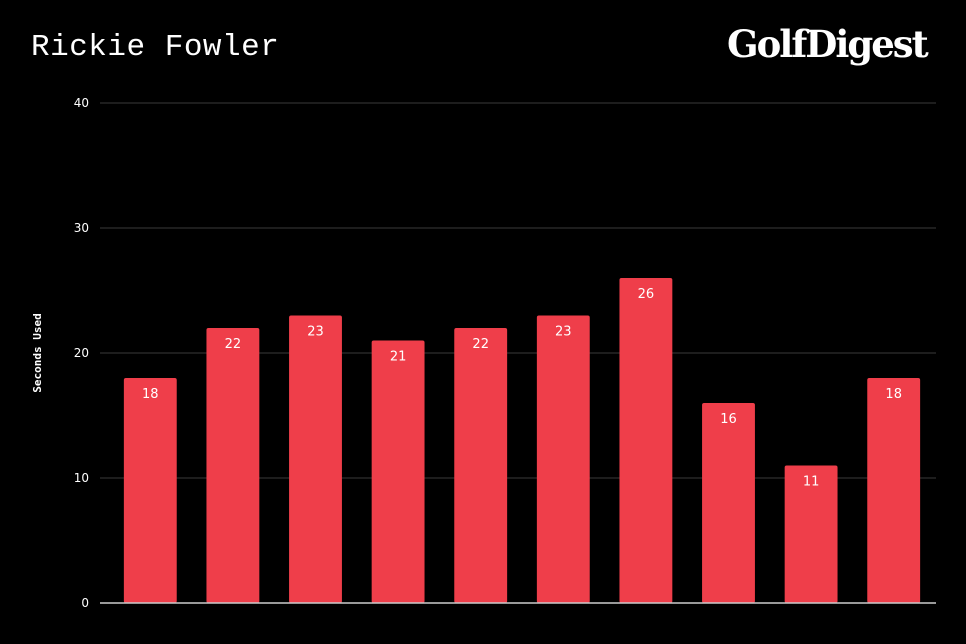 Image resolution: width=966 pixels, height=644 pixels. I want to click on y-axis-label: Seconds Used, so click(37, 352).